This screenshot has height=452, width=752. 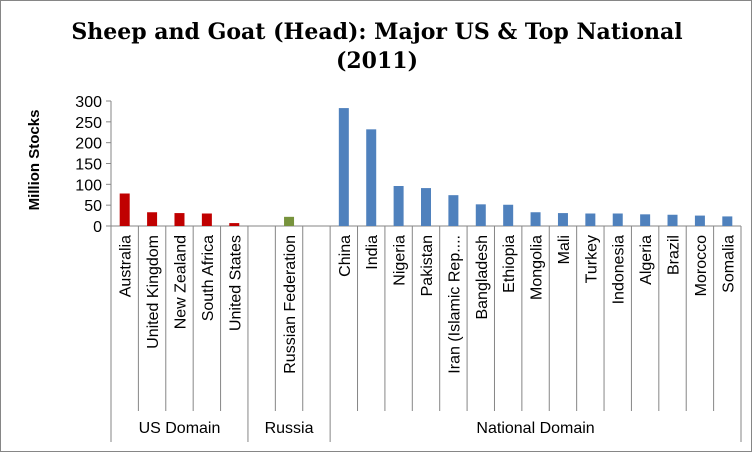 I want to click on category-label: Mali, so click(x=564, y=249).